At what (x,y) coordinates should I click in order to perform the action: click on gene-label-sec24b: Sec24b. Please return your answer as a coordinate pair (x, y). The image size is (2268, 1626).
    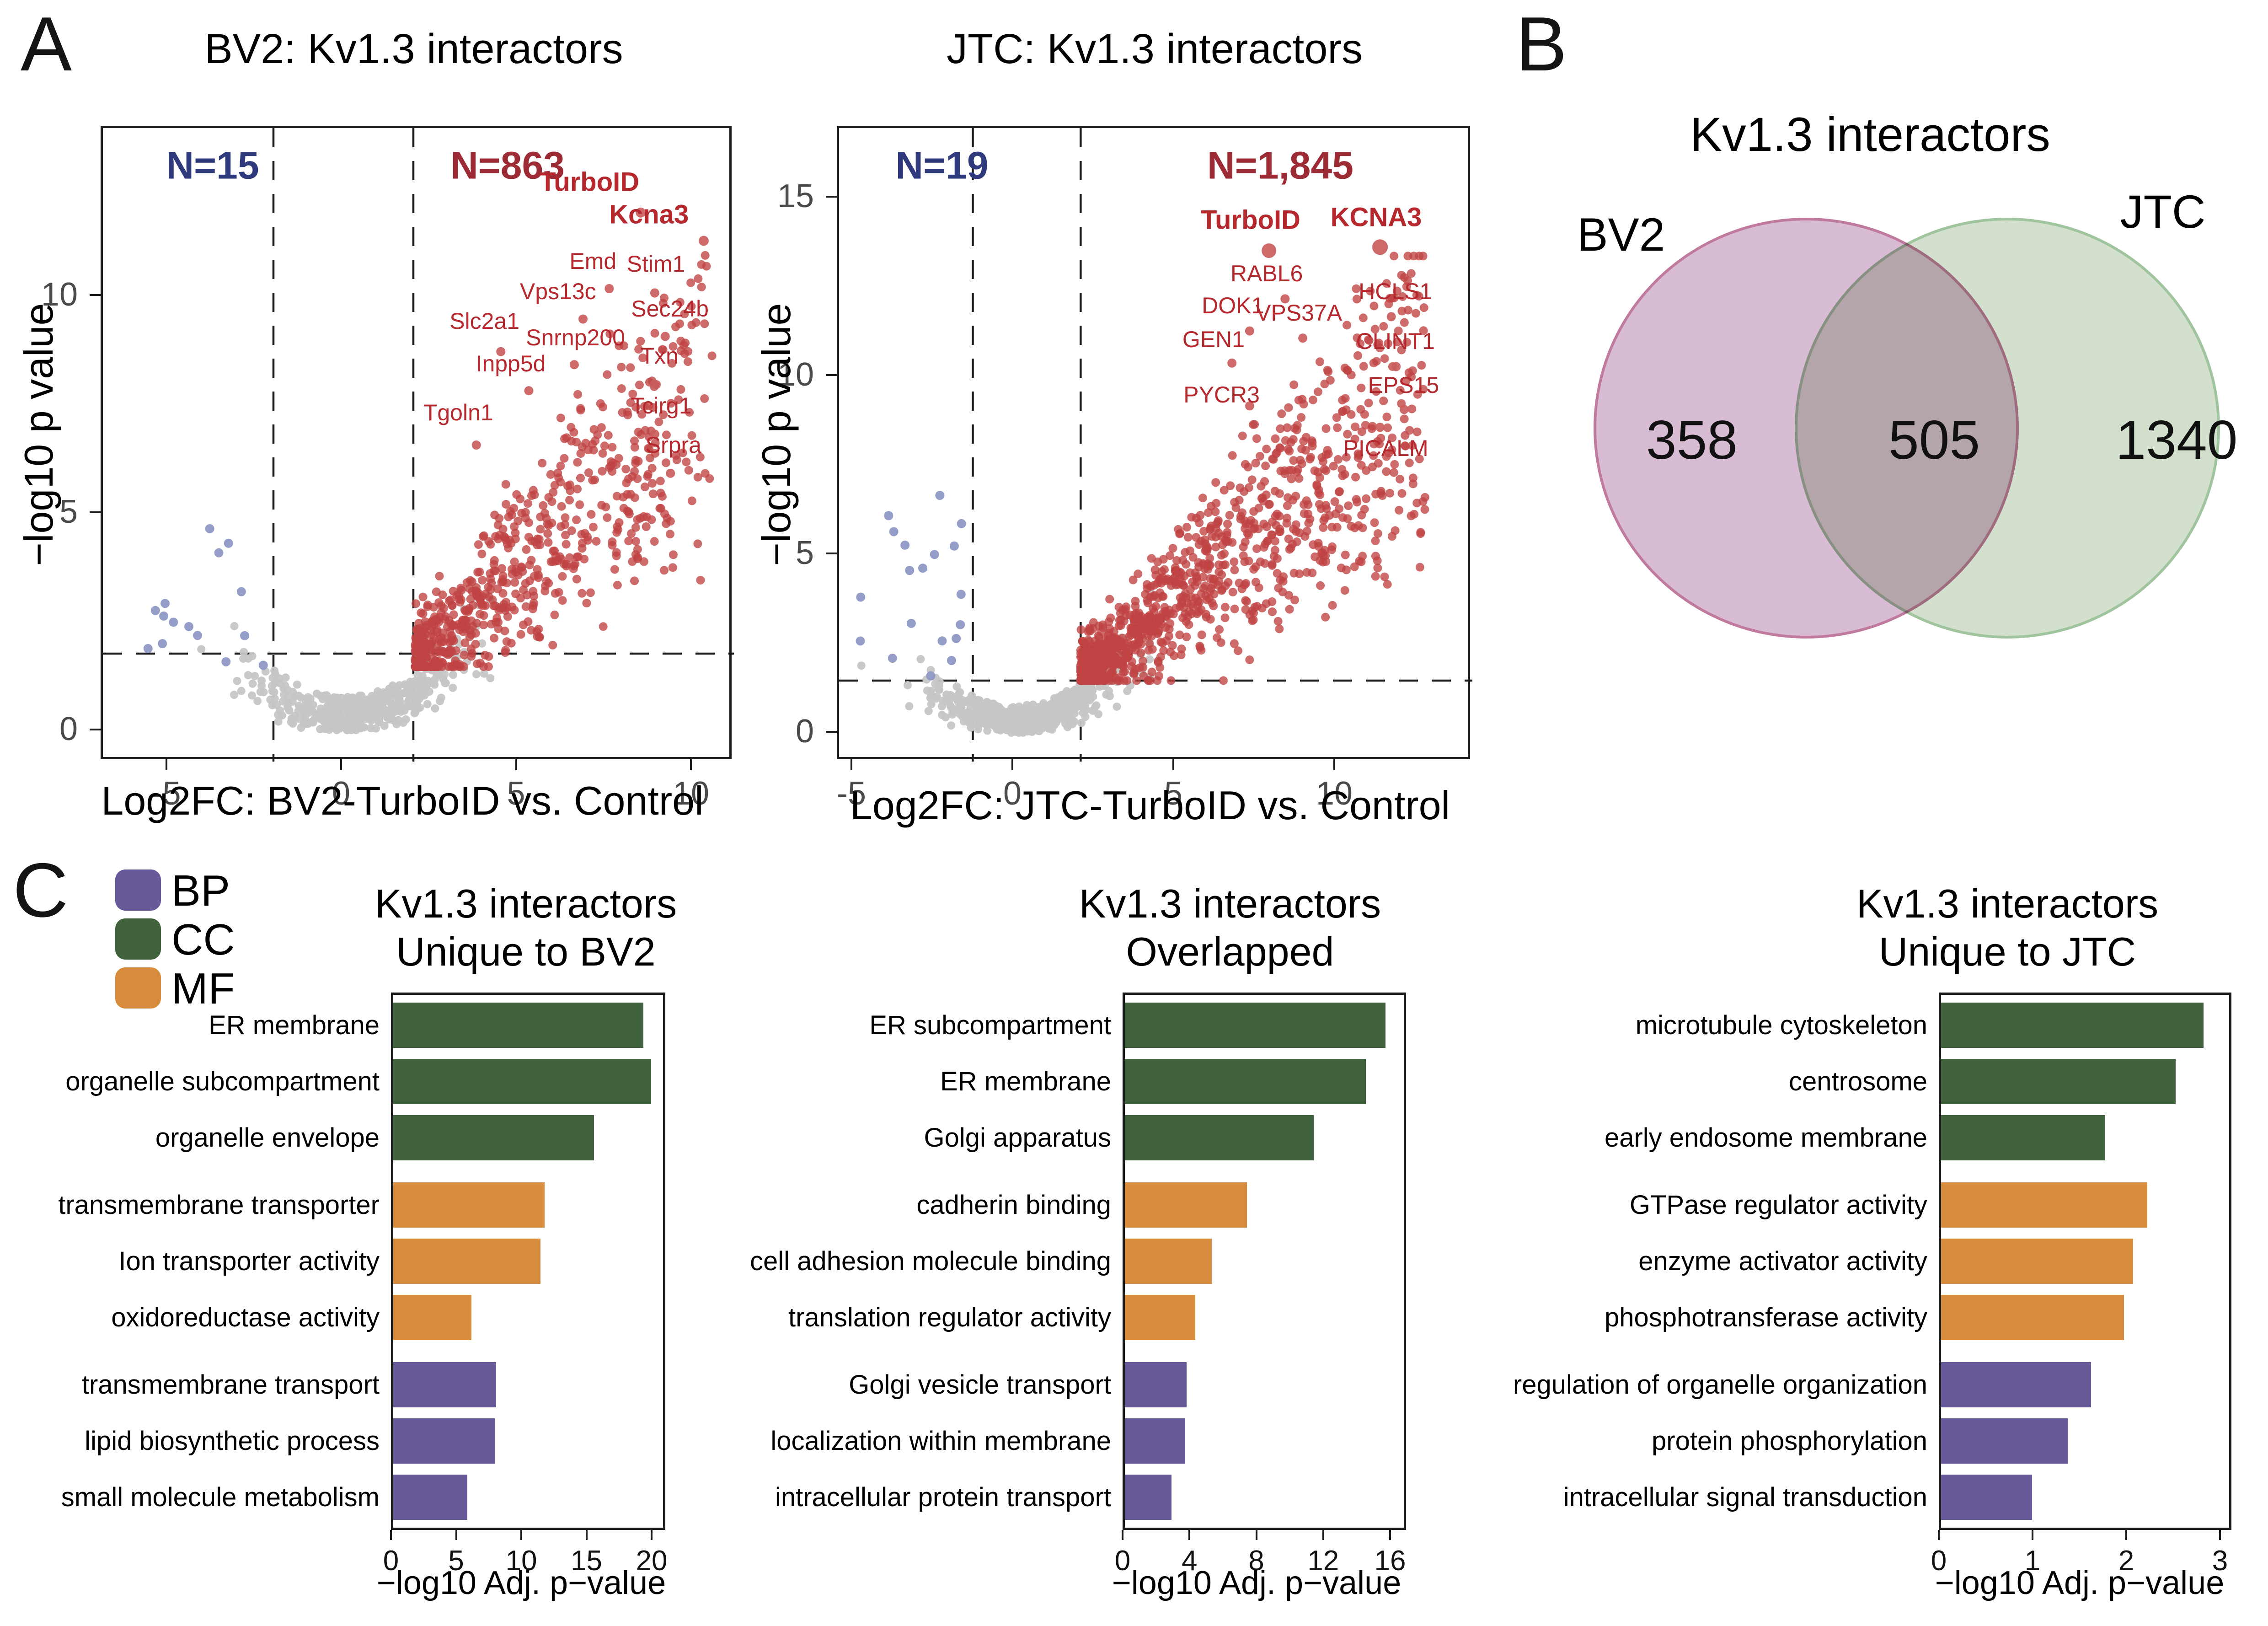
    Looking at the image, I should click on (670, 309).